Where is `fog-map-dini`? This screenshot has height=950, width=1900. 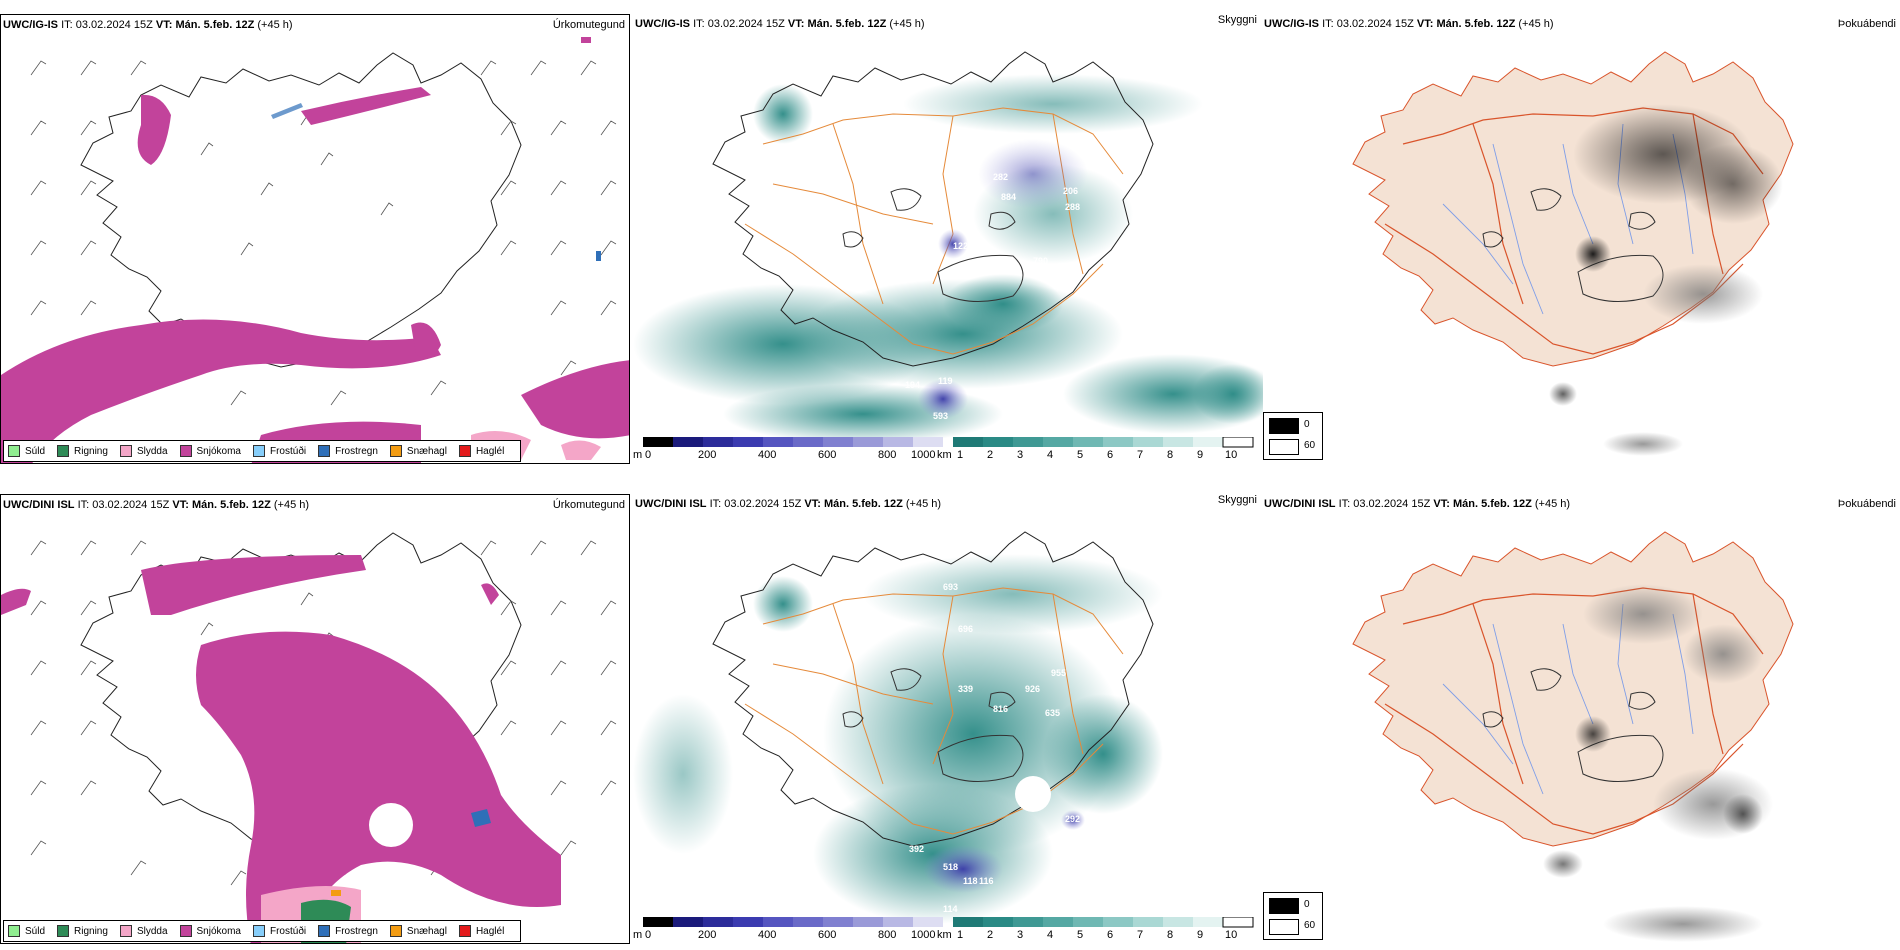 fog-map-dini is located at coordinates (1573, 736).